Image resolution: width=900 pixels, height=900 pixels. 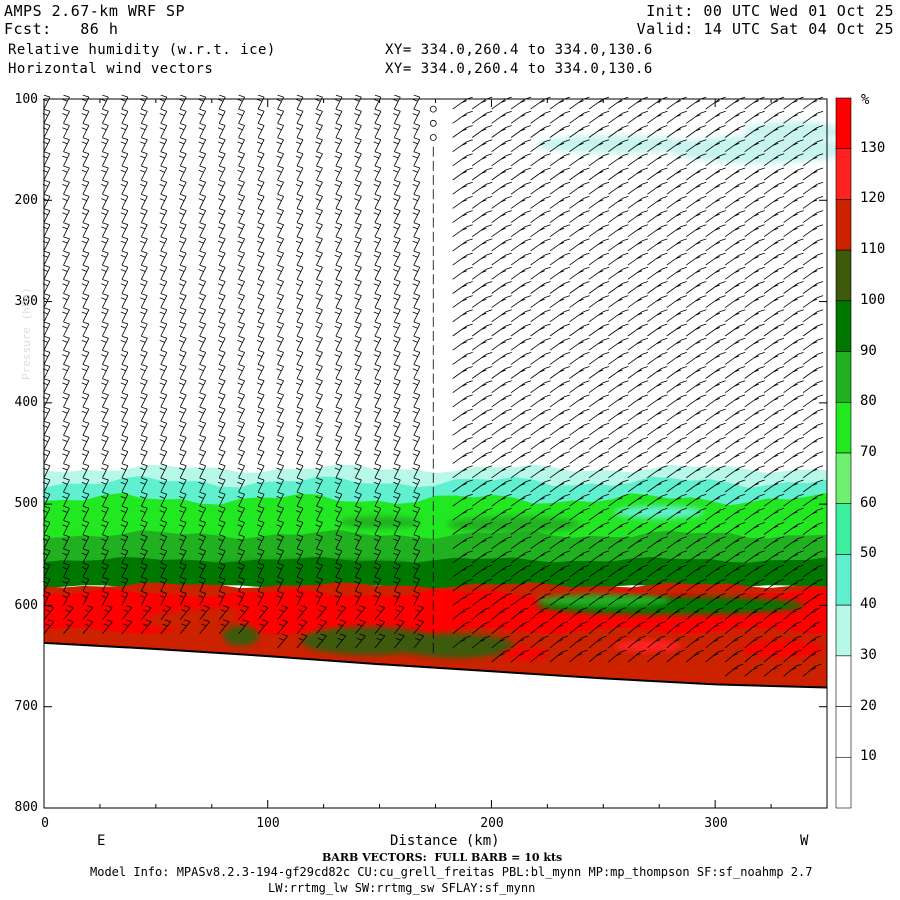 What do you see at coordinates (765, 29) in the screenshot?
I see `valid-time: Valid: 14 UTC Sat 04 Oct 25` at bounding box center [765, 29].